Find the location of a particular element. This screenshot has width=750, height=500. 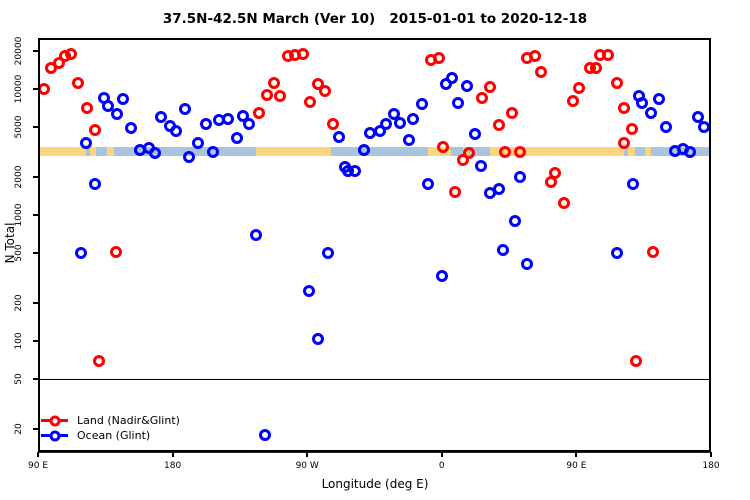

legend-item-land: Land (Nadir&Glint) is located at coordinates (110, 420).